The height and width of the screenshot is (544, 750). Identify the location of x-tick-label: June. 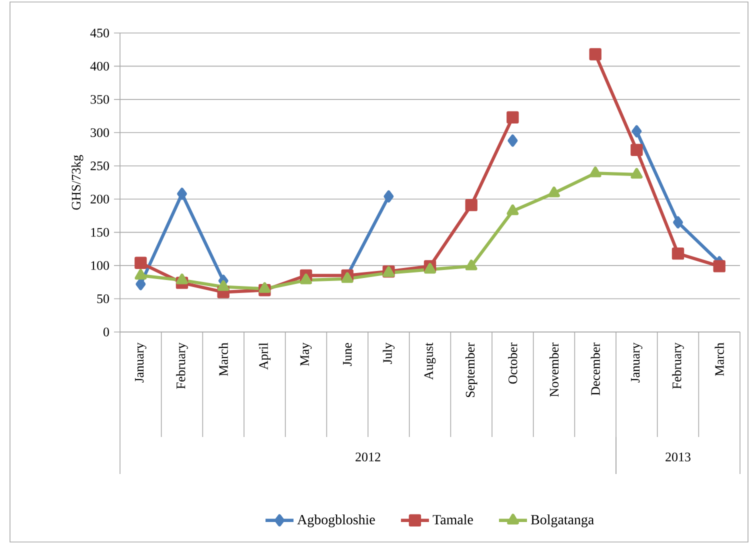
(347, 354).